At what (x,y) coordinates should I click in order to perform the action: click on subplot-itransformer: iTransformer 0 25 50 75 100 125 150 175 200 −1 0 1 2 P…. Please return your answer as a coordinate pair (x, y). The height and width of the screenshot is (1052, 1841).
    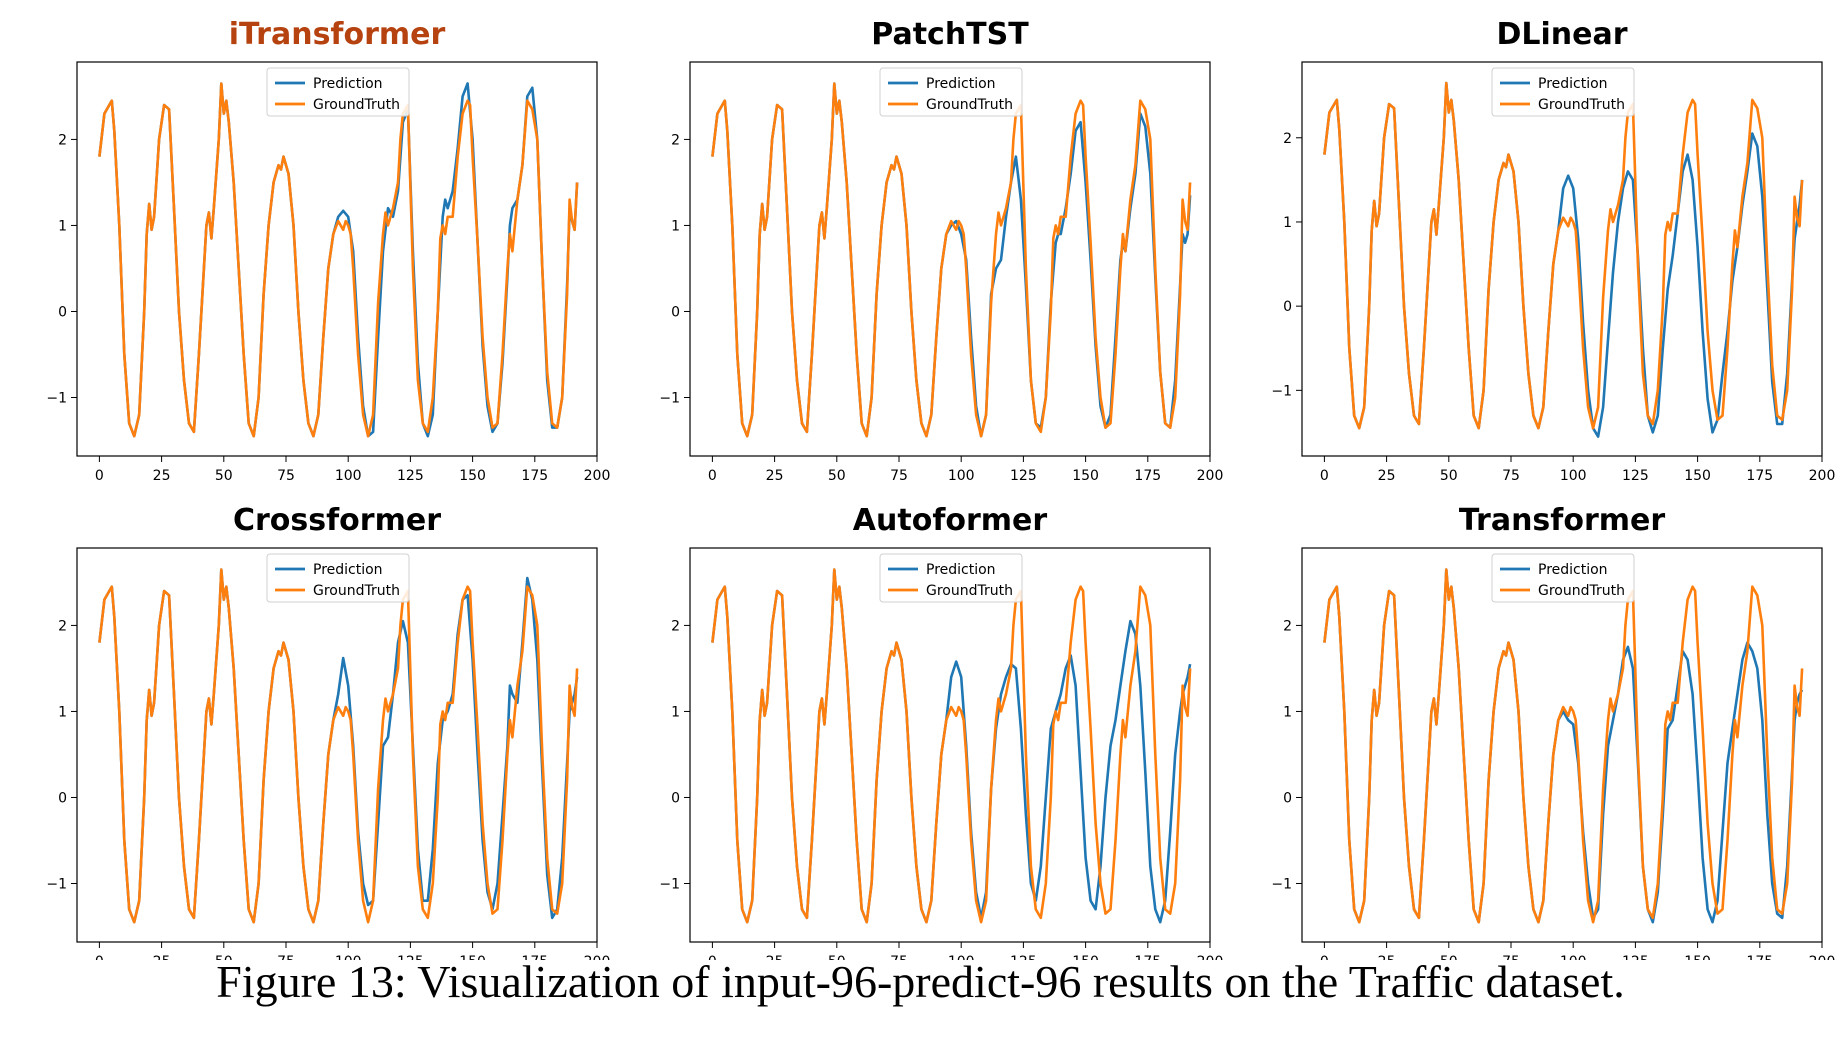
    Looking at the image, I should click on (328, 250).